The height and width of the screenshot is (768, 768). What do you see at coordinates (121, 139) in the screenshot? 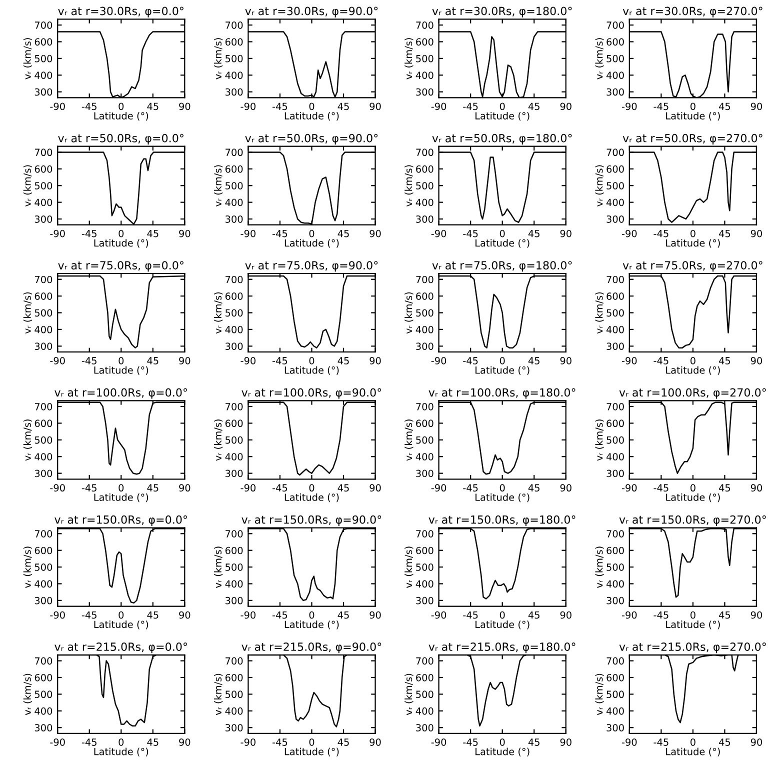
I see `chart-title: vᵣ at r=50.0Rs, φ=0.0°` at bounding box center [121, 139].